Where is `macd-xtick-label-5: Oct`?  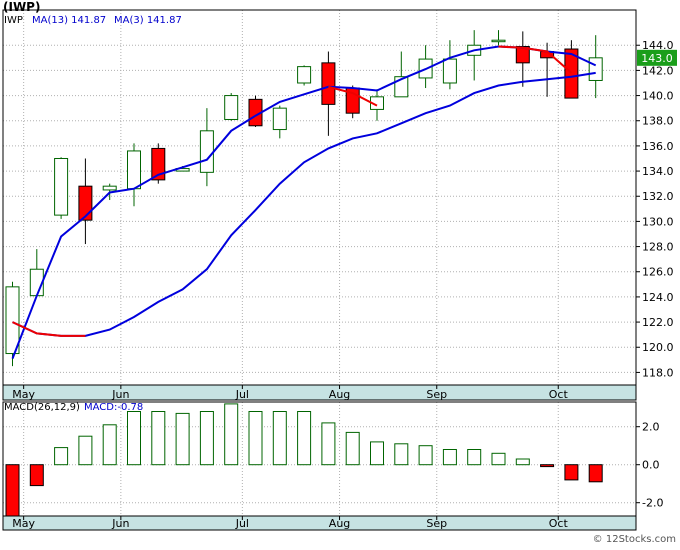
macd-xtick-label-5: Oct is located at coordinates (559, 523).